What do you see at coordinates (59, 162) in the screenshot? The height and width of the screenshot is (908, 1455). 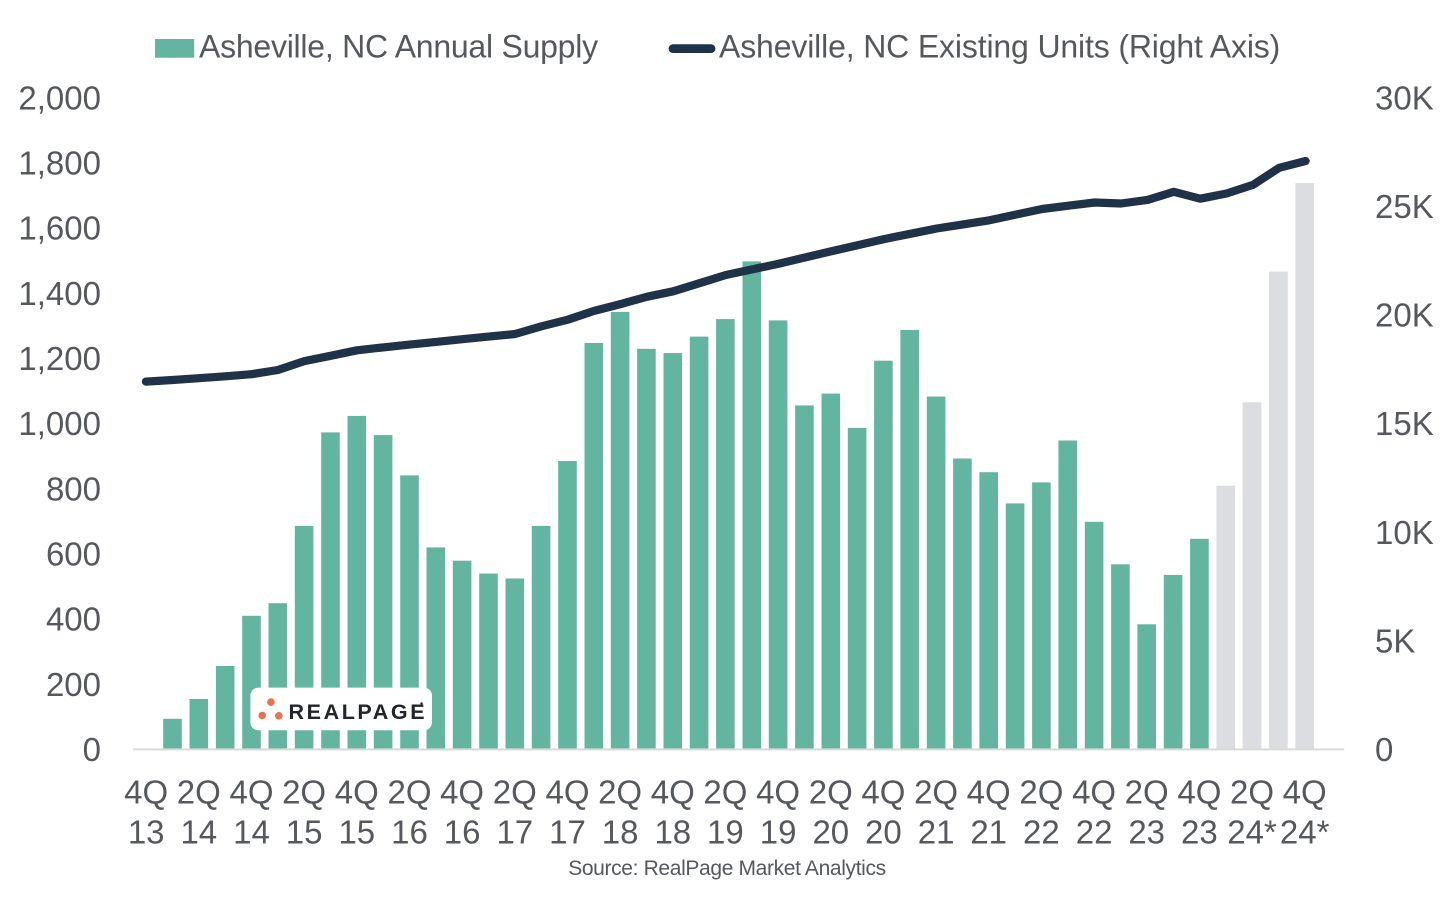 I see `svg-text: 1,800` at bounding box center [59, 162].